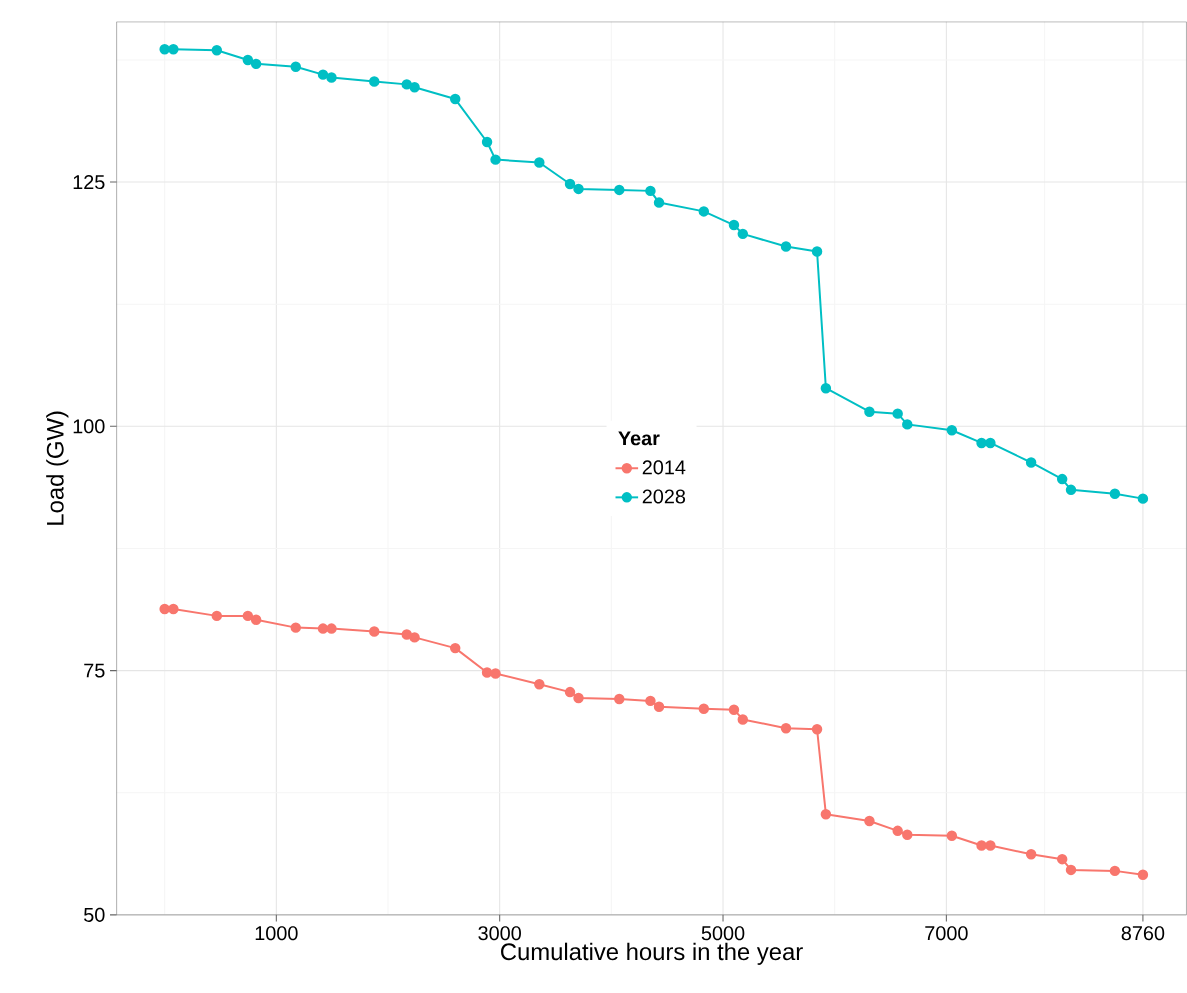  I want to click on x-tick-label: 5000, so click(723, 933).